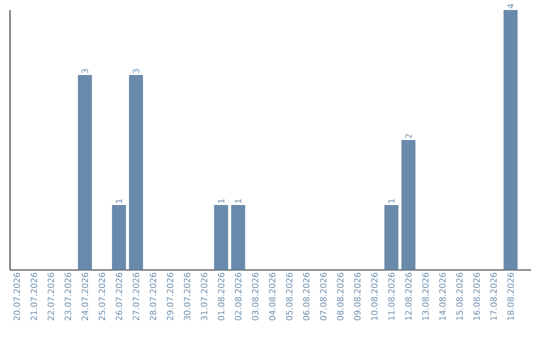  I want to click on x-tick-label: 17.08.2026, so click(493, 296).